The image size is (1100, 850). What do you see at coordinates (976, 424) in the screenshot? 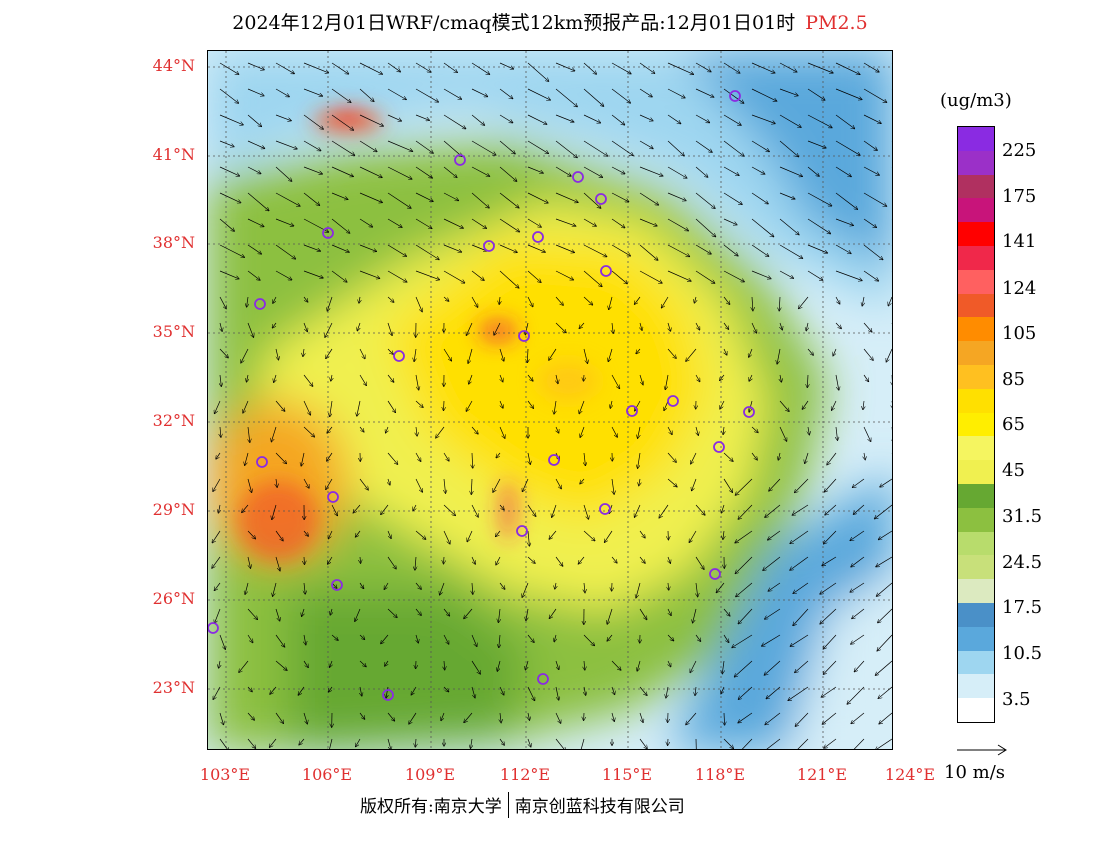
I see `colorbar` at bounding box center [976, 424].